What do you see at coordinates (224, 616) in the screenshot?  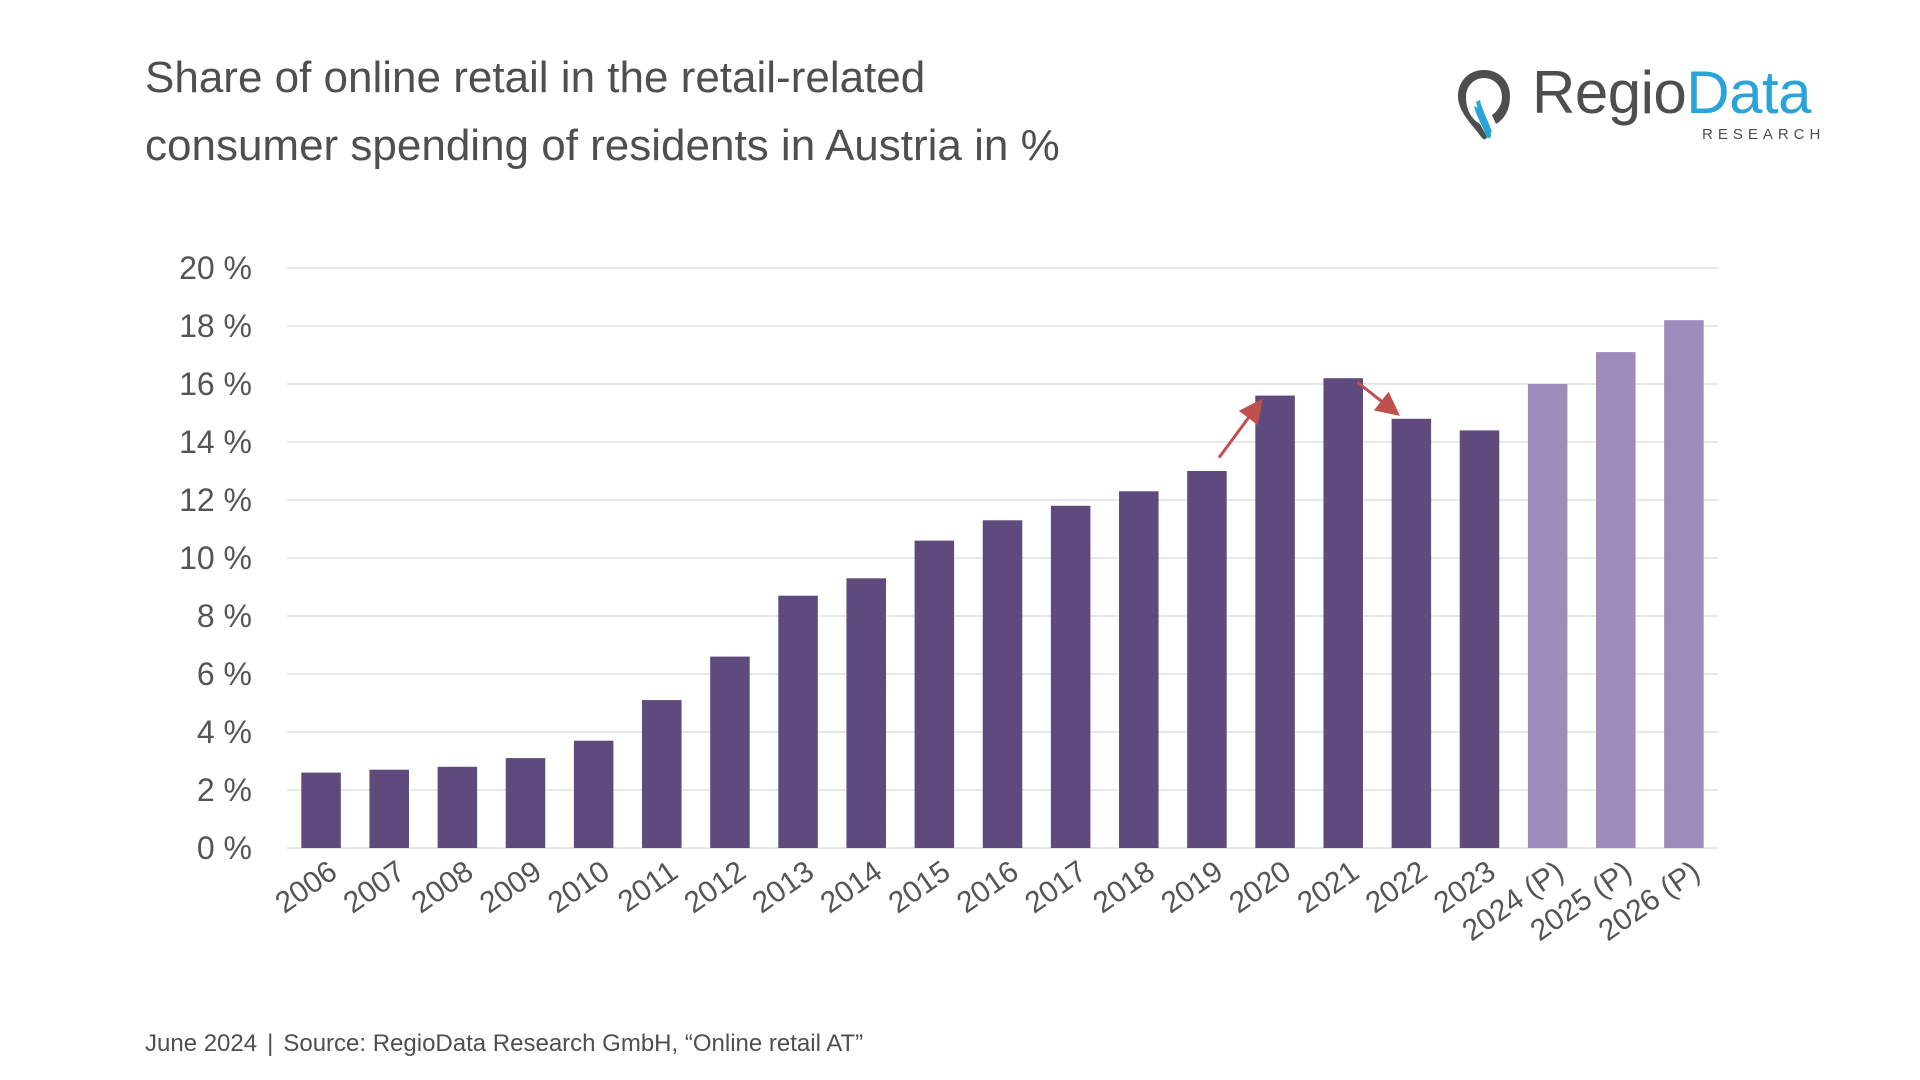 I see `y-tick-label: 8 %` at bounding box center [224, 616].